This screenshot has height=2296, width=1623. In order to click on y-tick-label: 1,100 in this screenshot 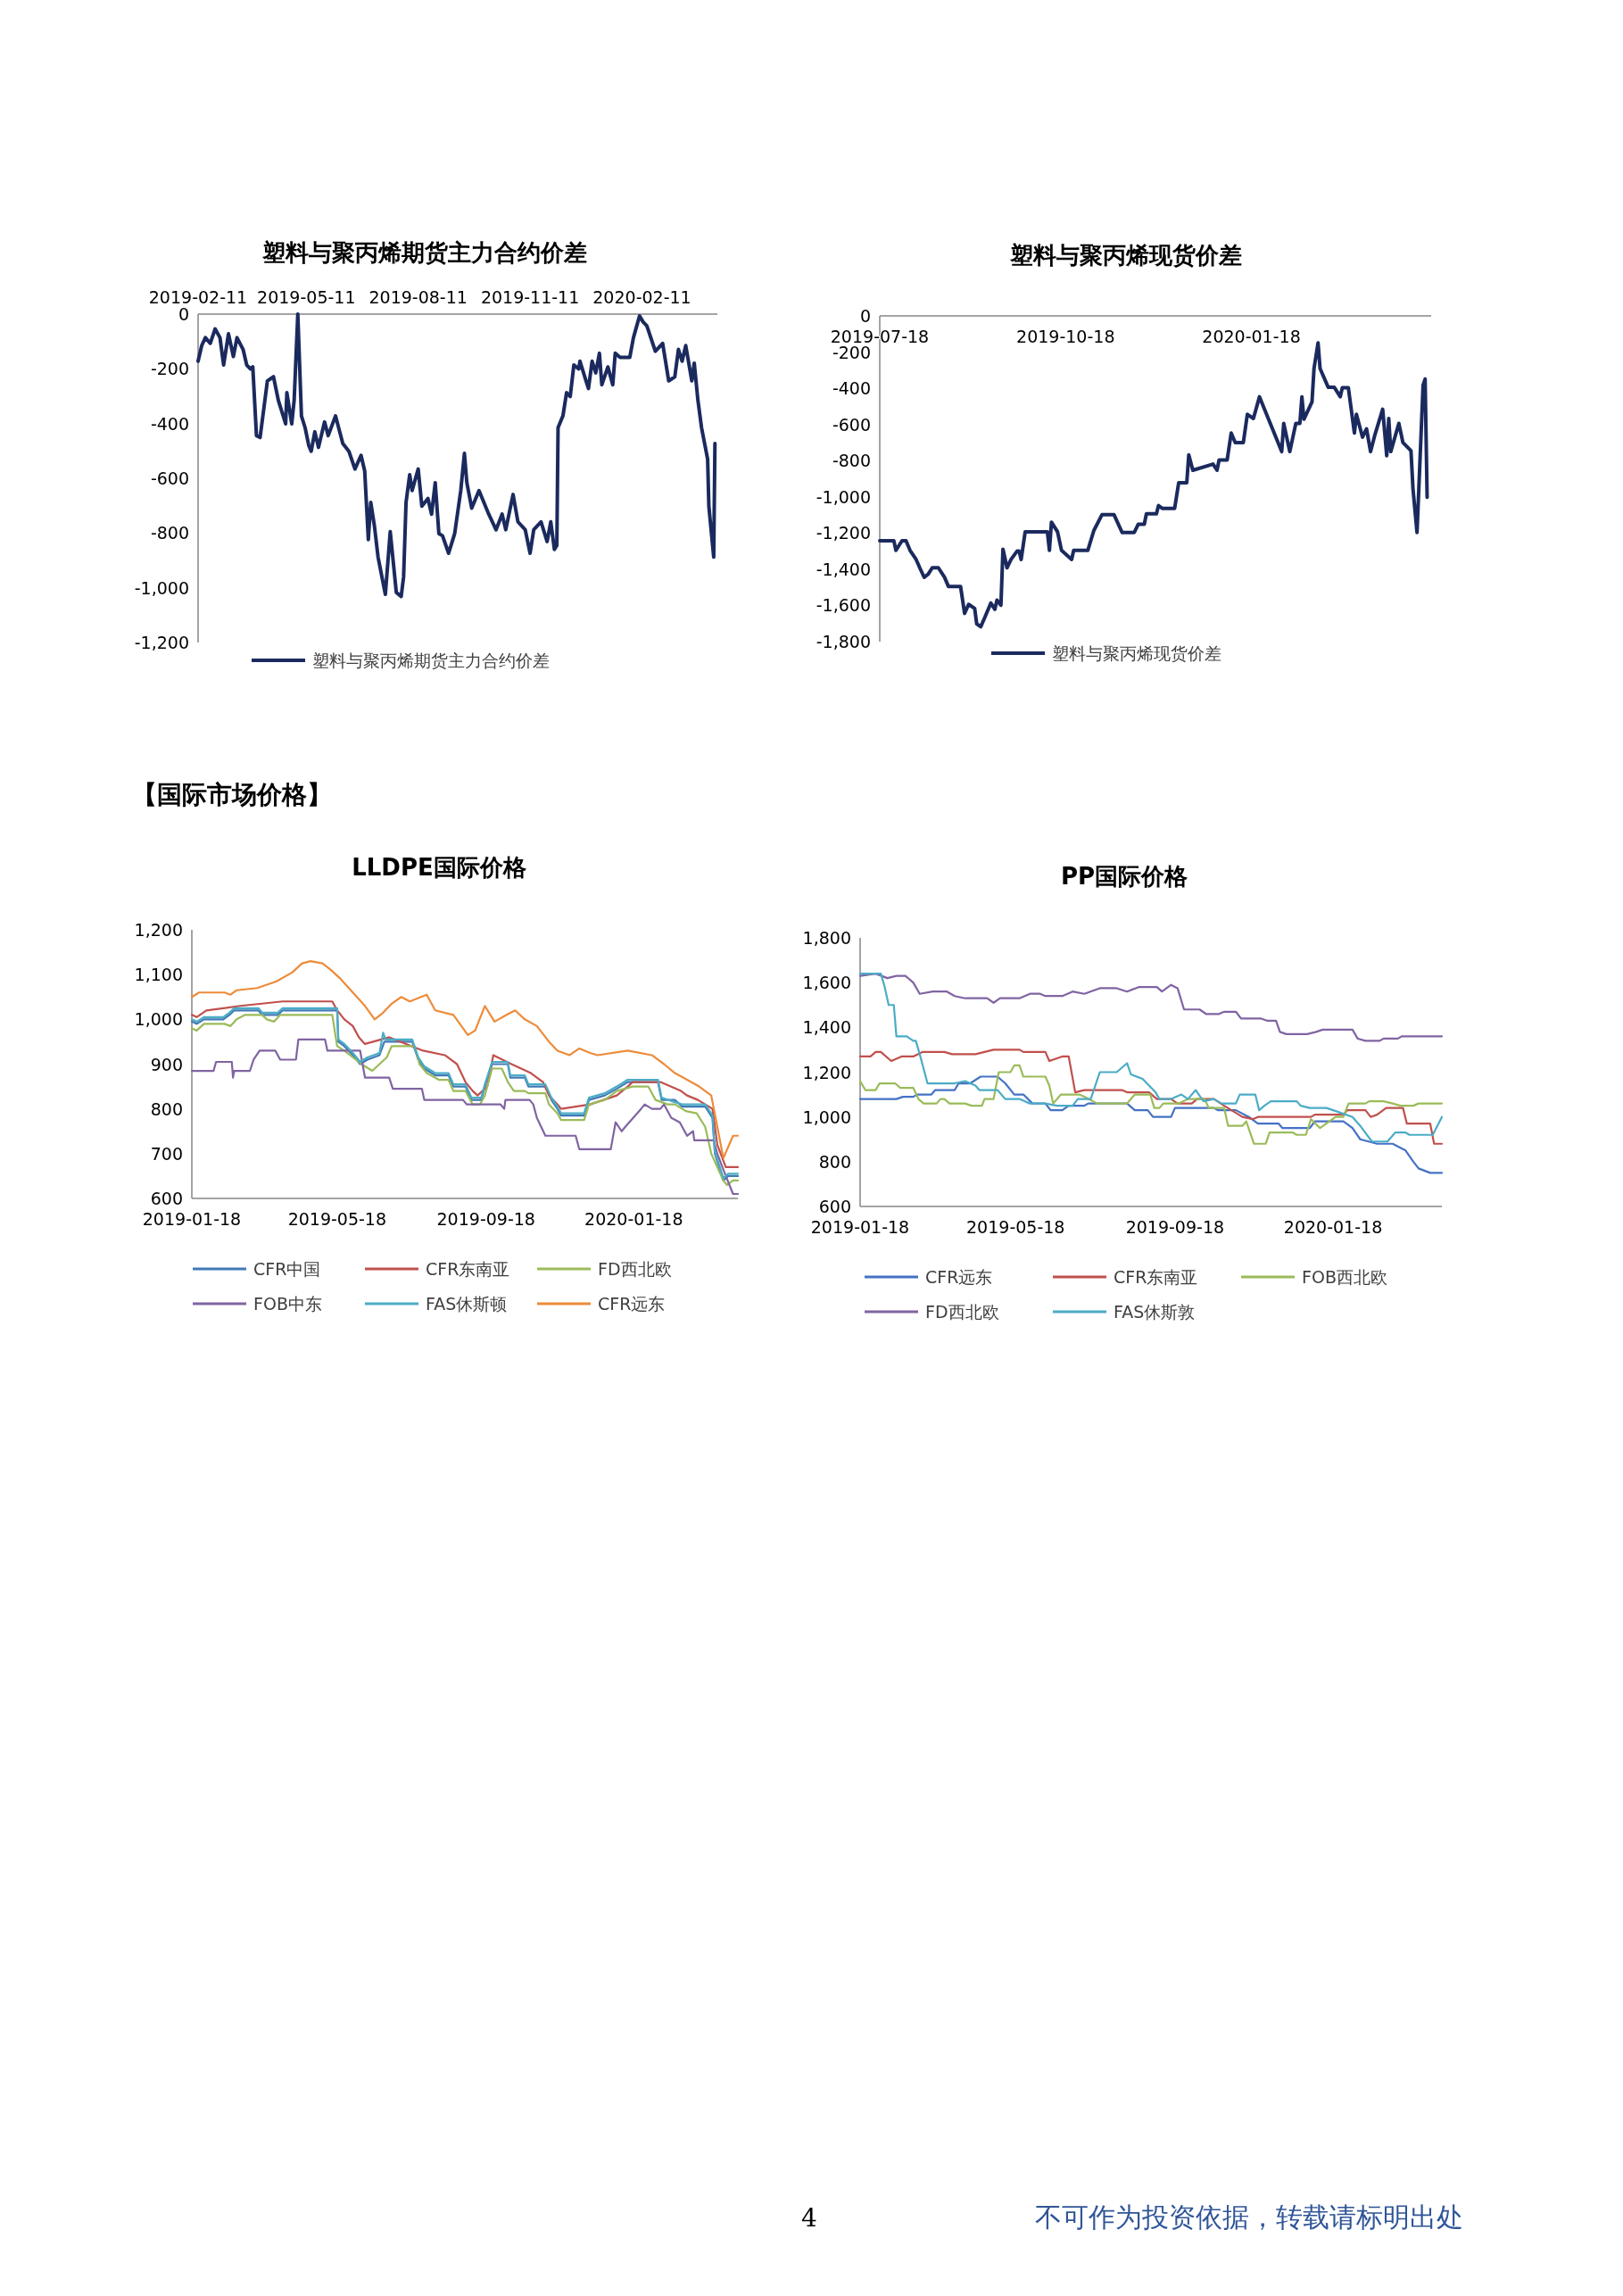, I will do `click(158, 975)`.